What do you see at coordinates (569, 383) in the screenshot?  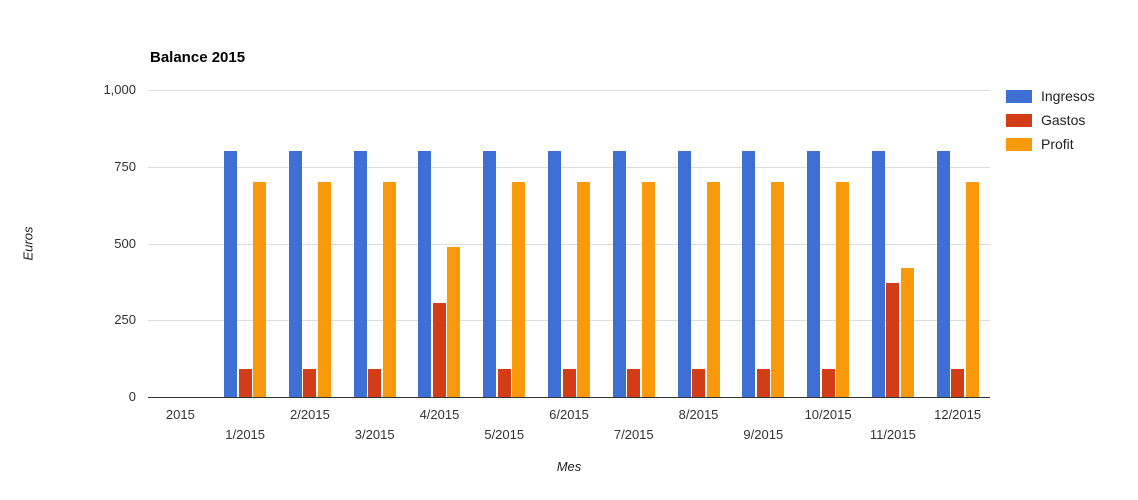 I see `bar-gastos-6-2015` at bounding box center [569, 383].